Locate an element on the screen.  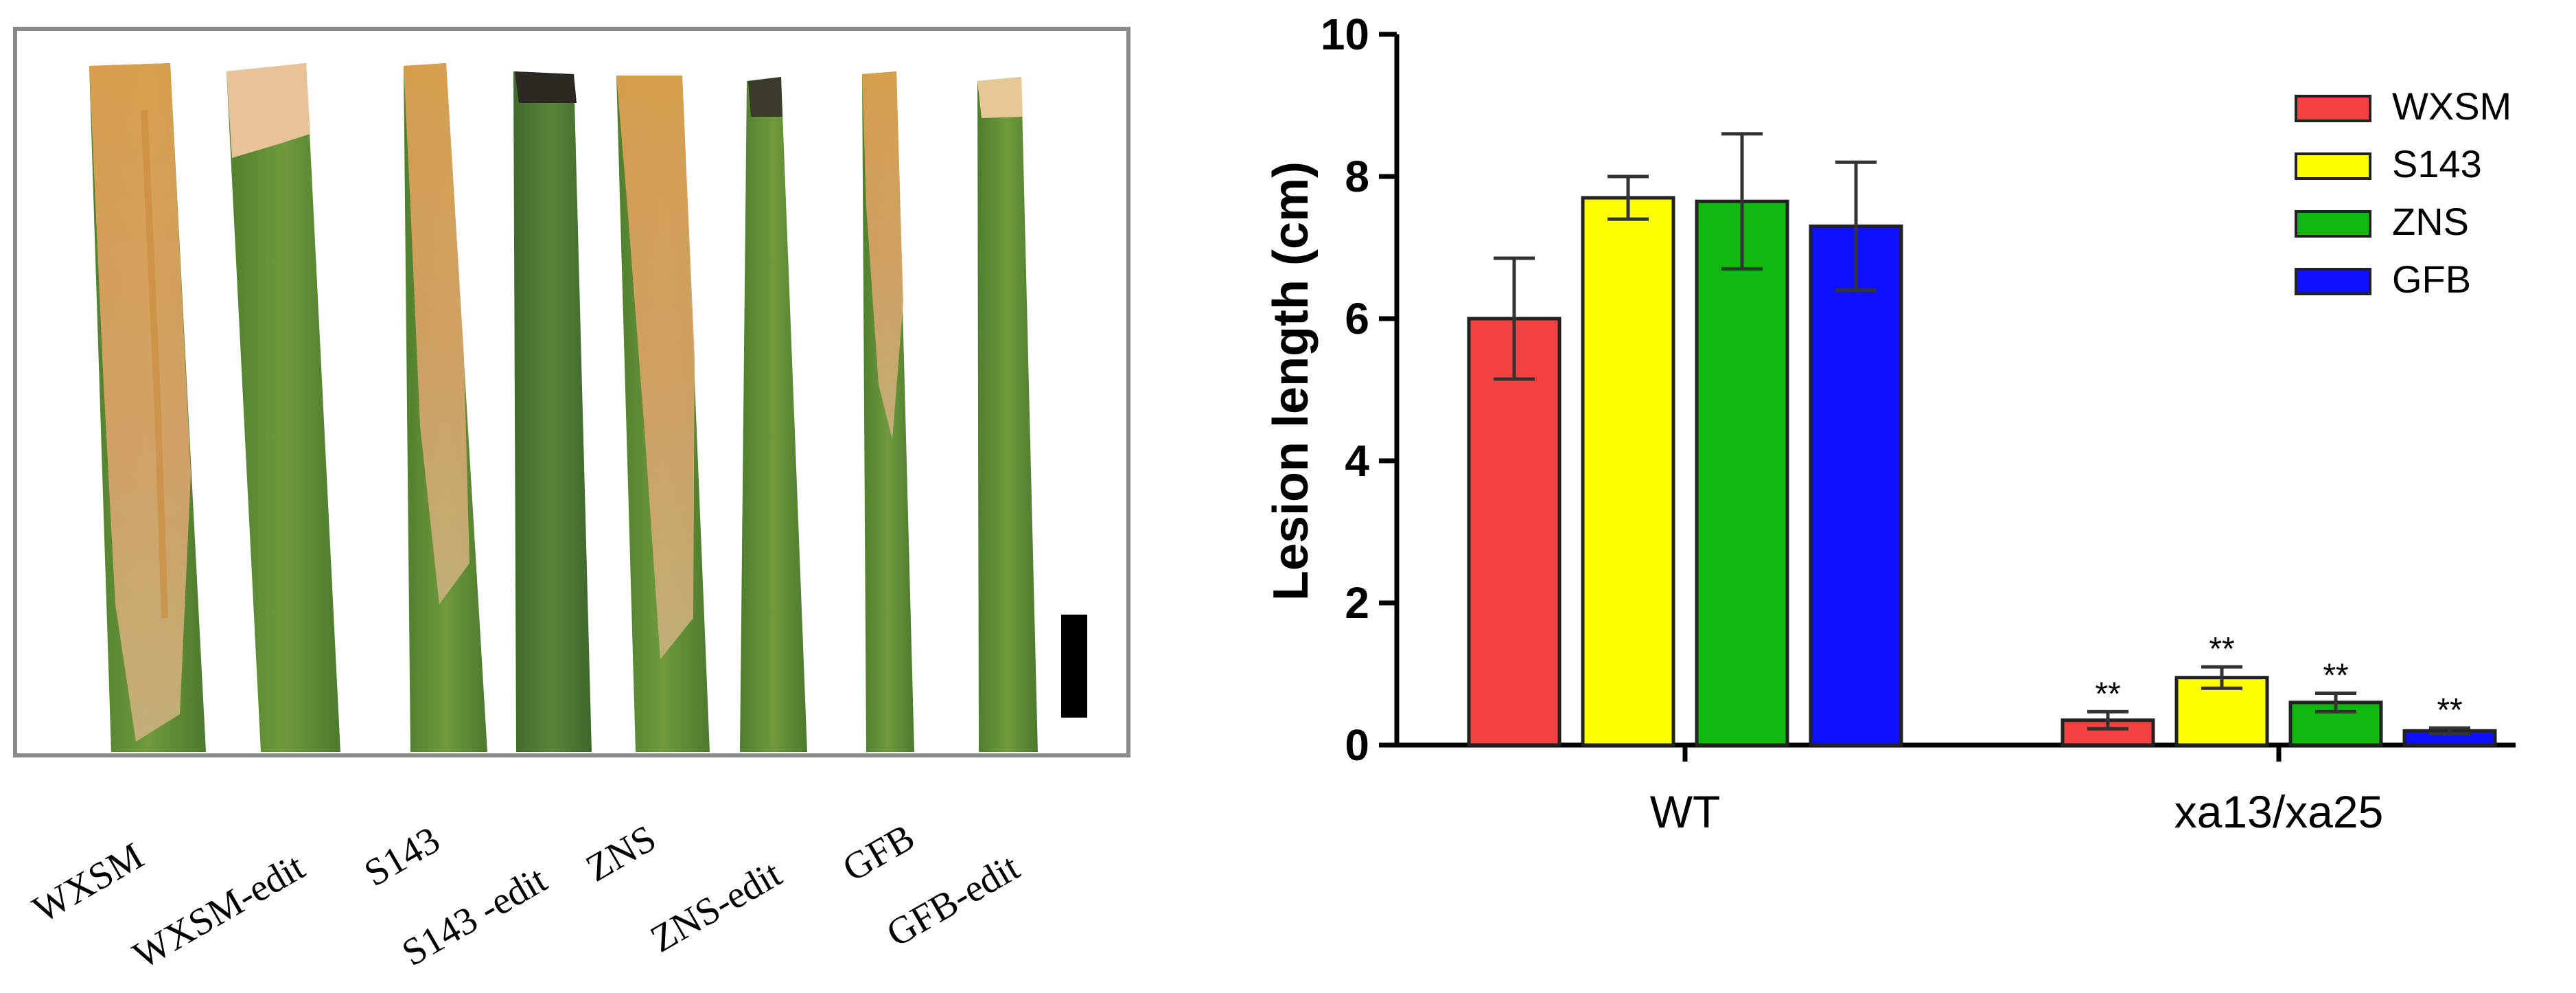
leaf-label-7: GFB is located at coordinates (879, 853).